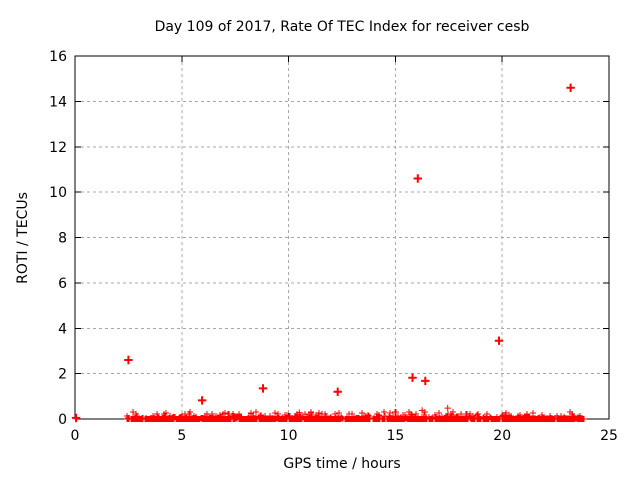 The width and height of the screenshot is (640, 485). I want to click on x-tick-label: 10, so click(289, 436).